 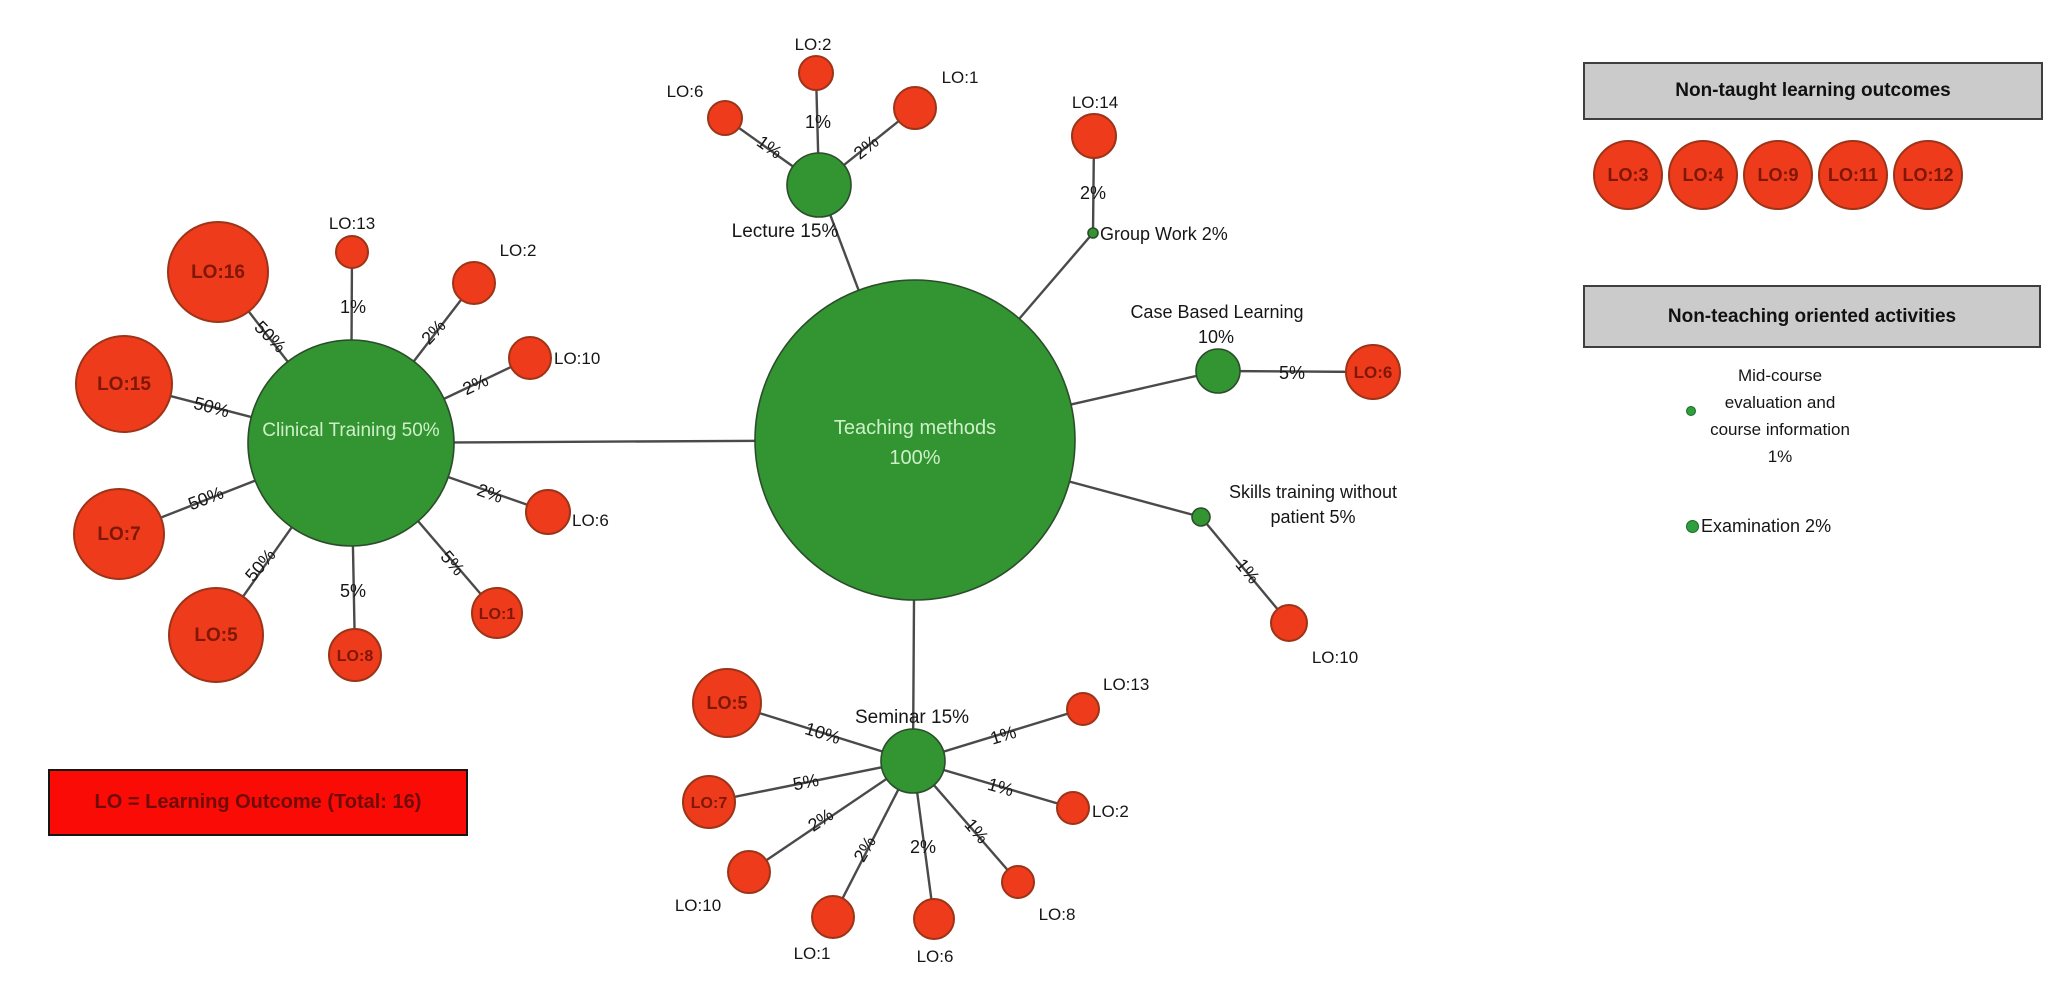 What do you see at coordinates (1780, 456) in the screenshot?
I see `mid-course-line: 1%` at bounding box center [1780, 456].